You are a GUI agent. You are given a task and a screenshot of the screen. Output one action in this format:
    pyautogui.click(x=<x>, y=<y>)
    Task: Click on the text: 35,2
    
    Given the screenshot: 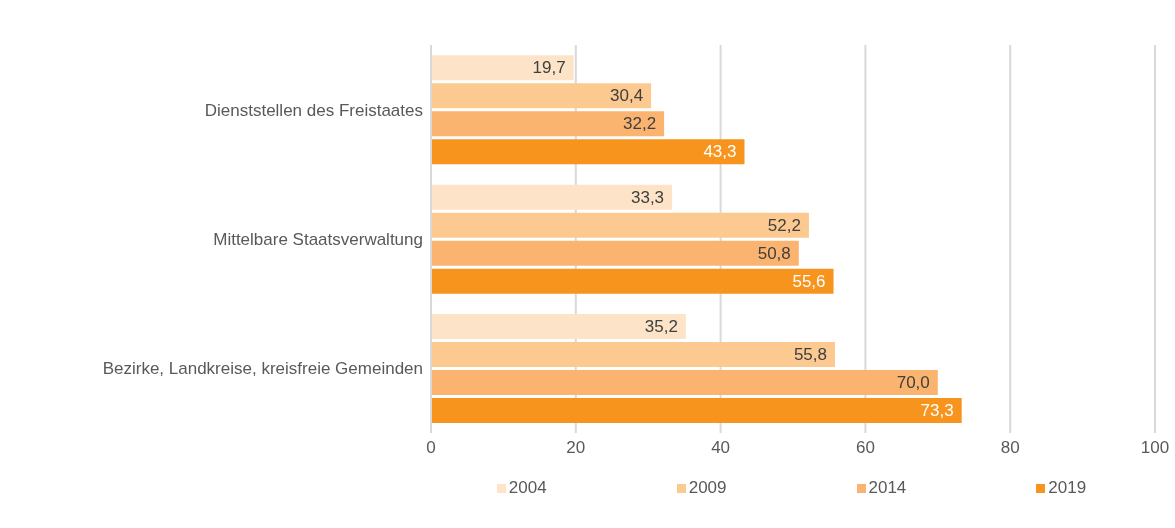 What is the action you would take?
    pyautogui.click(x=661, y=327)
    